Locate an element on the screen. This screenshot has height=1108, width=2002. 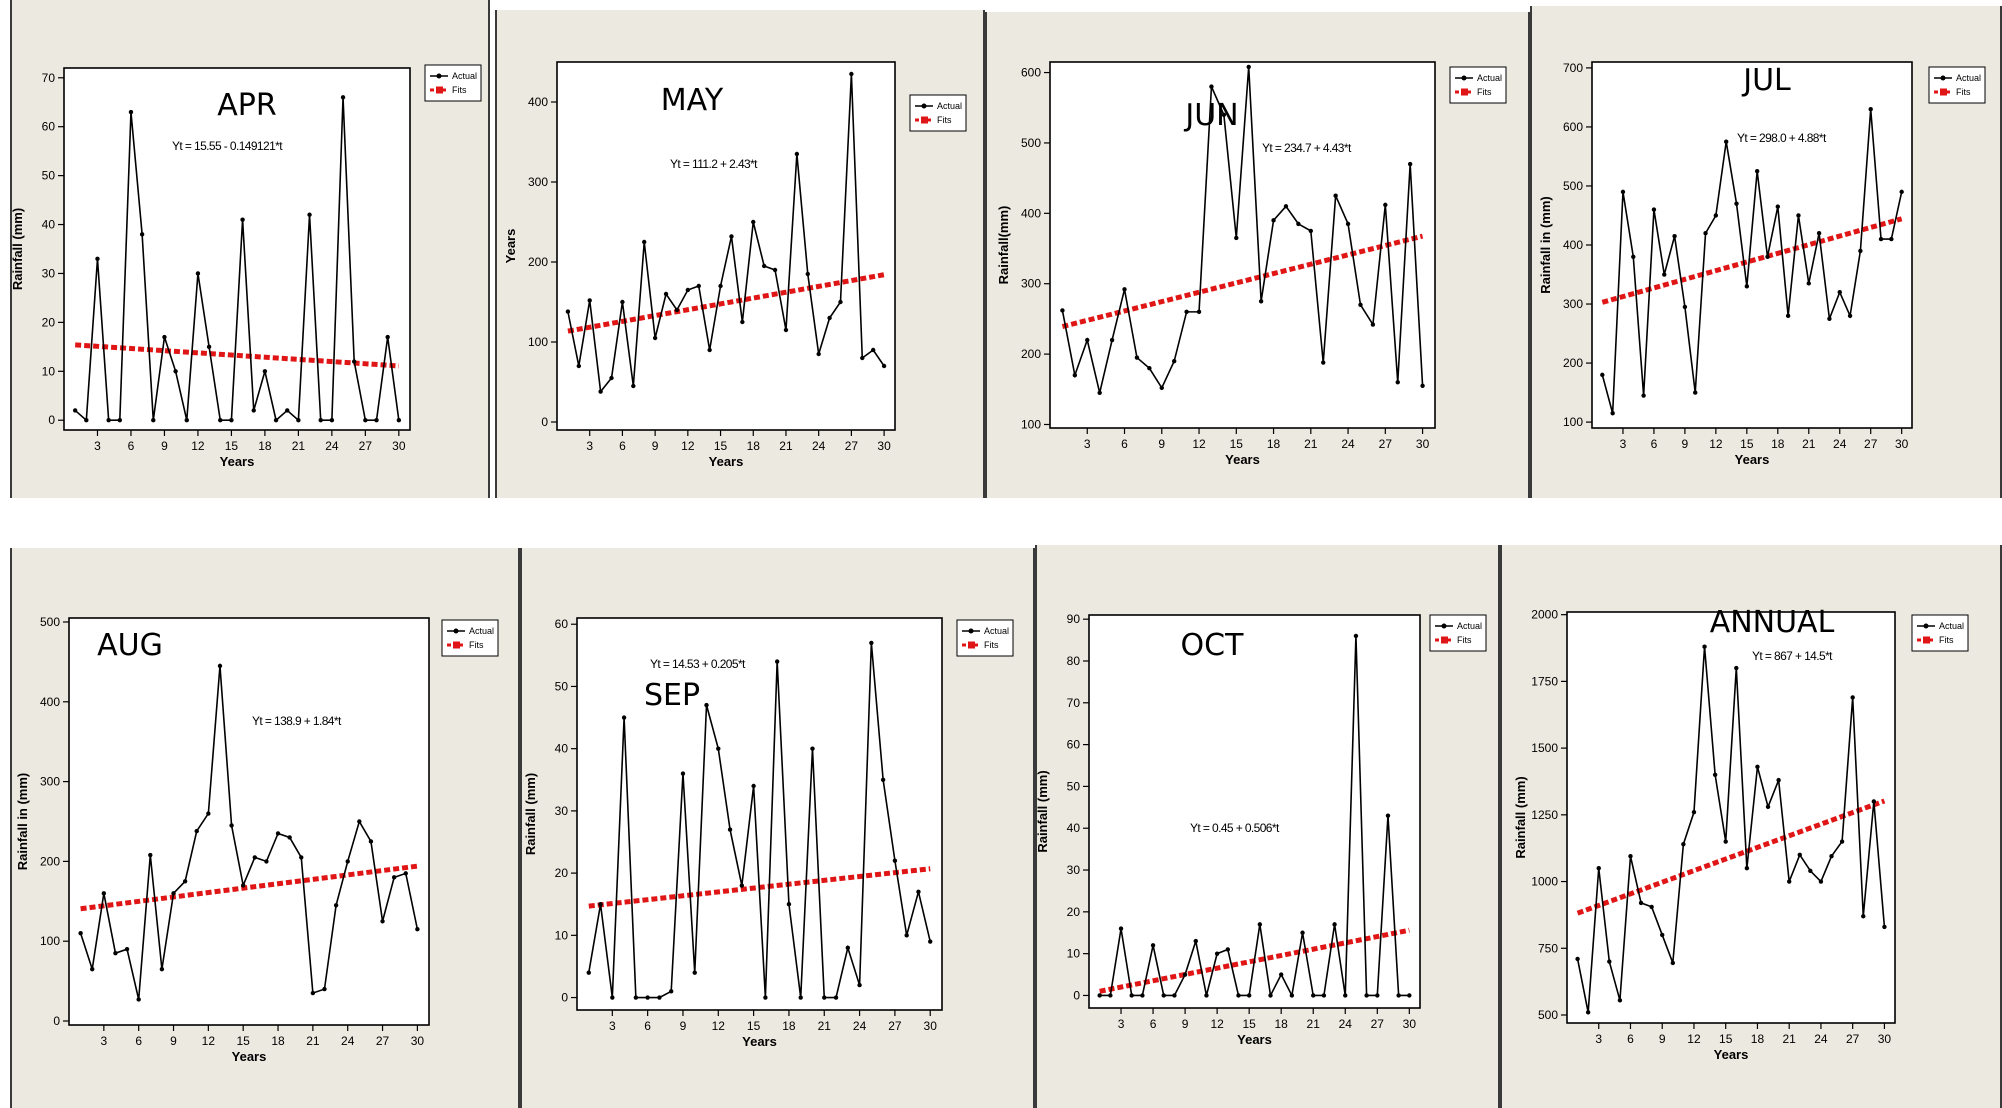
trend-equation: Yt = 14.53 + 0.205*t is located at coordinates (698, 664).